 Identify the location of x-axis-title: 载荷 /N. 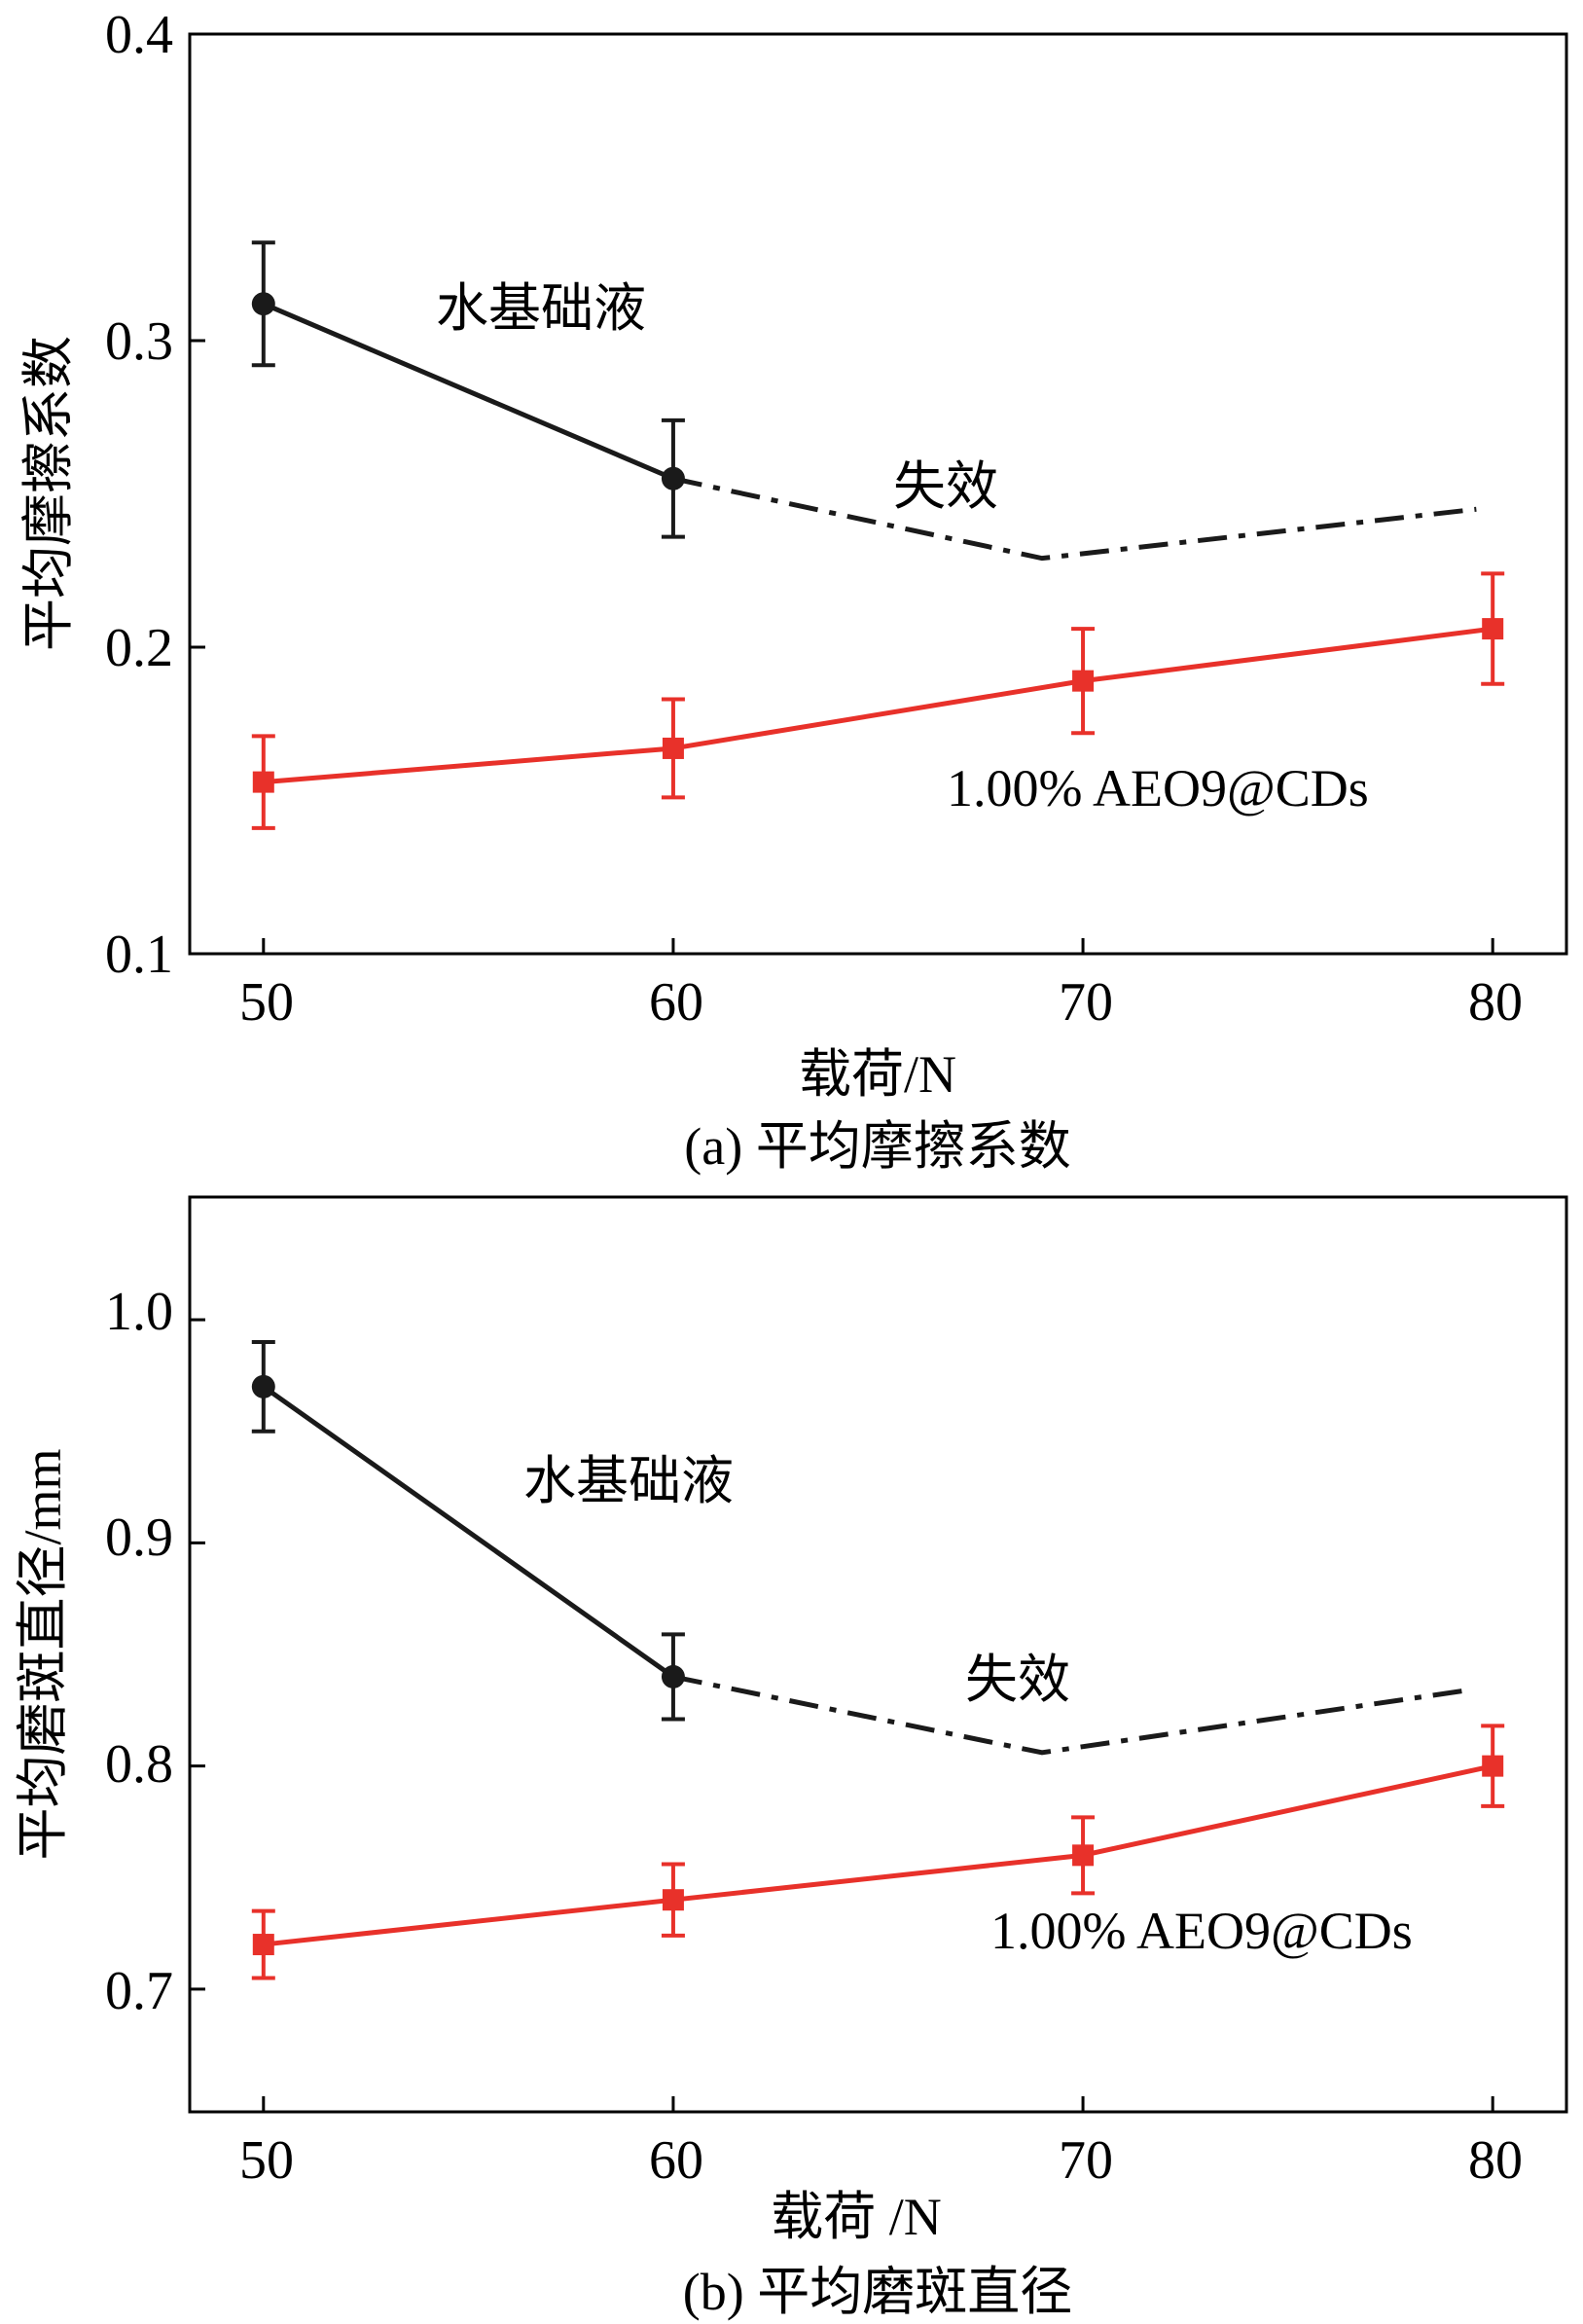
(856, 2217).